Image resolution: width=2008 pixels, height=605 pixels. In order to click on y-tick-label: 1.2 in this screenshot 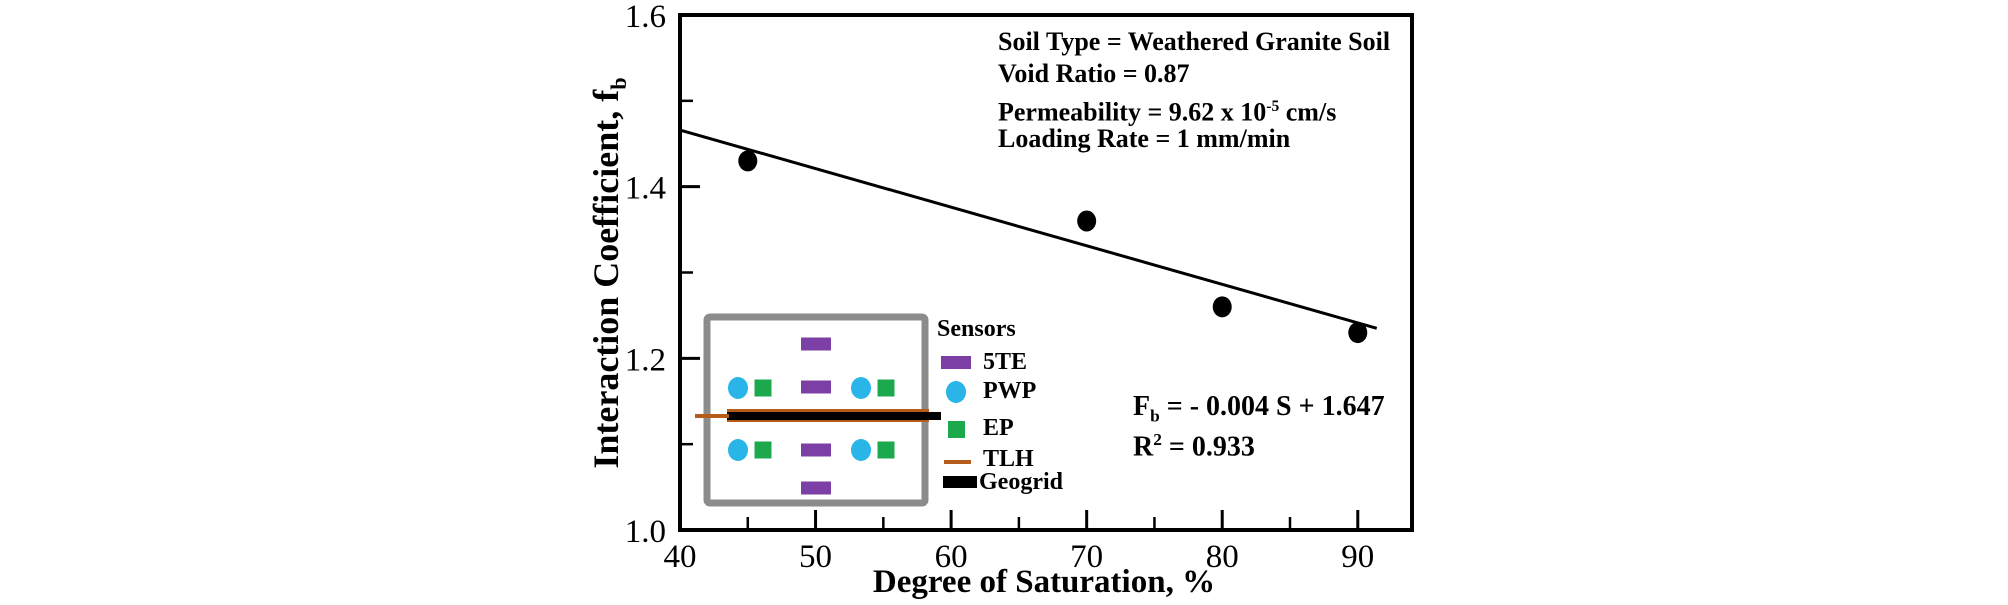, I will do `click(645, 360)`.